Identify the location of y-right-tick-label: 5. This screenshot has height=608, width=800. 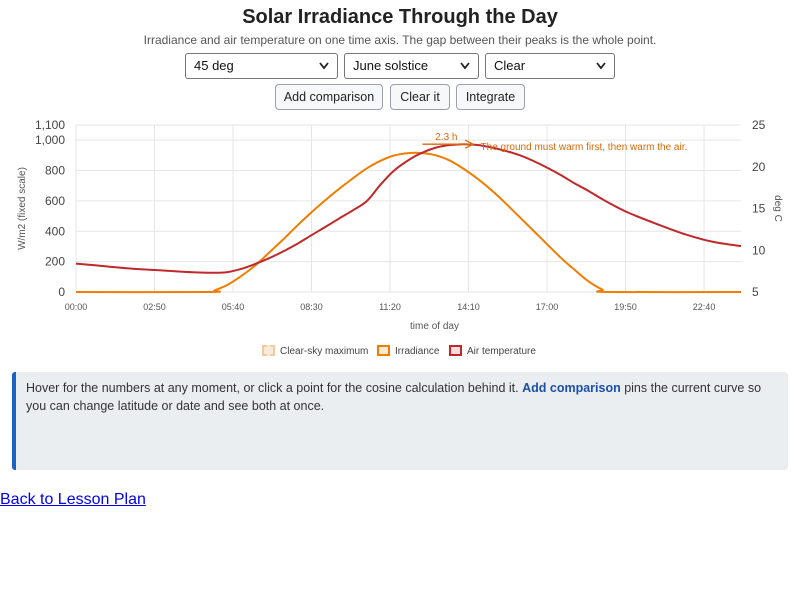
(755, 292).